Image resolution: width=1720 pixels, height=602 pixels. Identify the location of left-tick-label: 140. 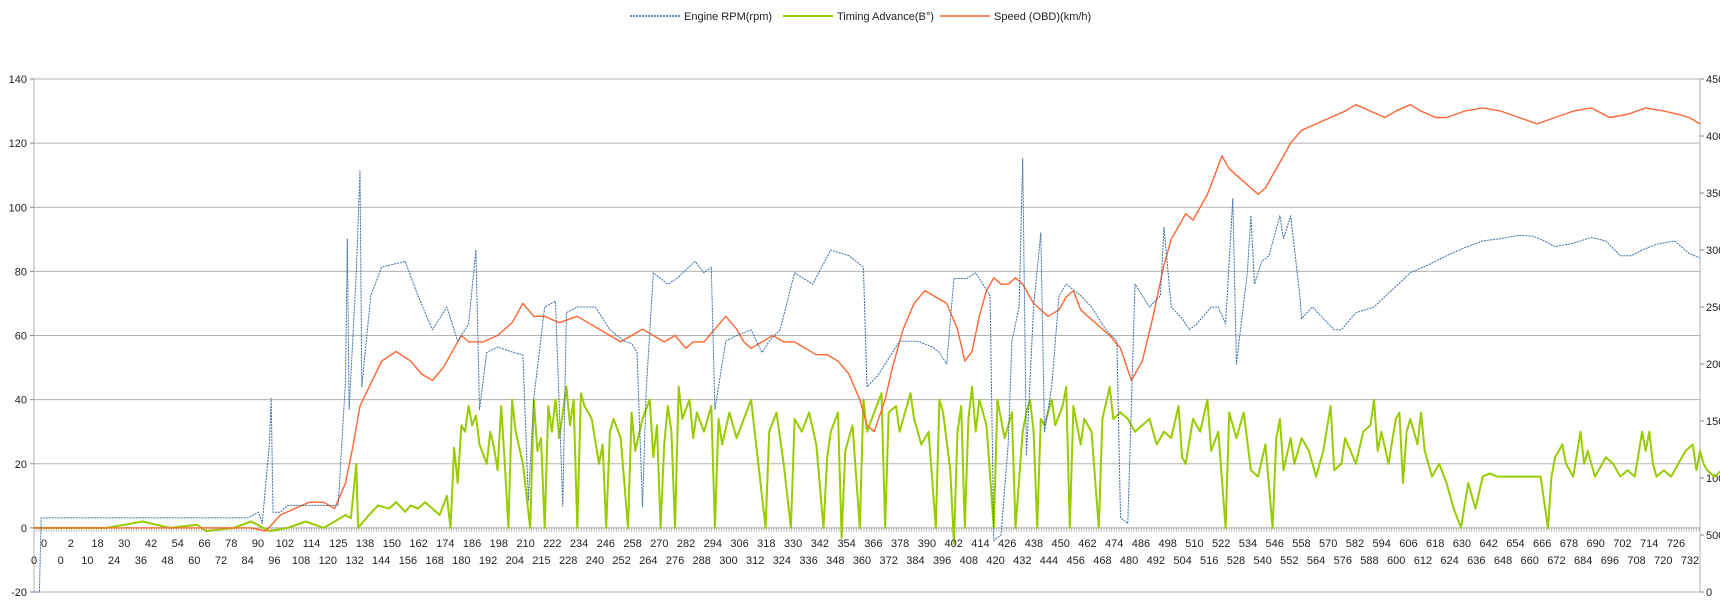
(18, 80).